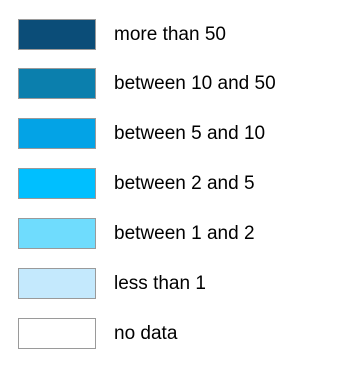 This screenshot has height=373, width=347. Describe the element at coordinates (184, 183) in the screenshot. I see `legend-label: between 2 and 5` at that location.